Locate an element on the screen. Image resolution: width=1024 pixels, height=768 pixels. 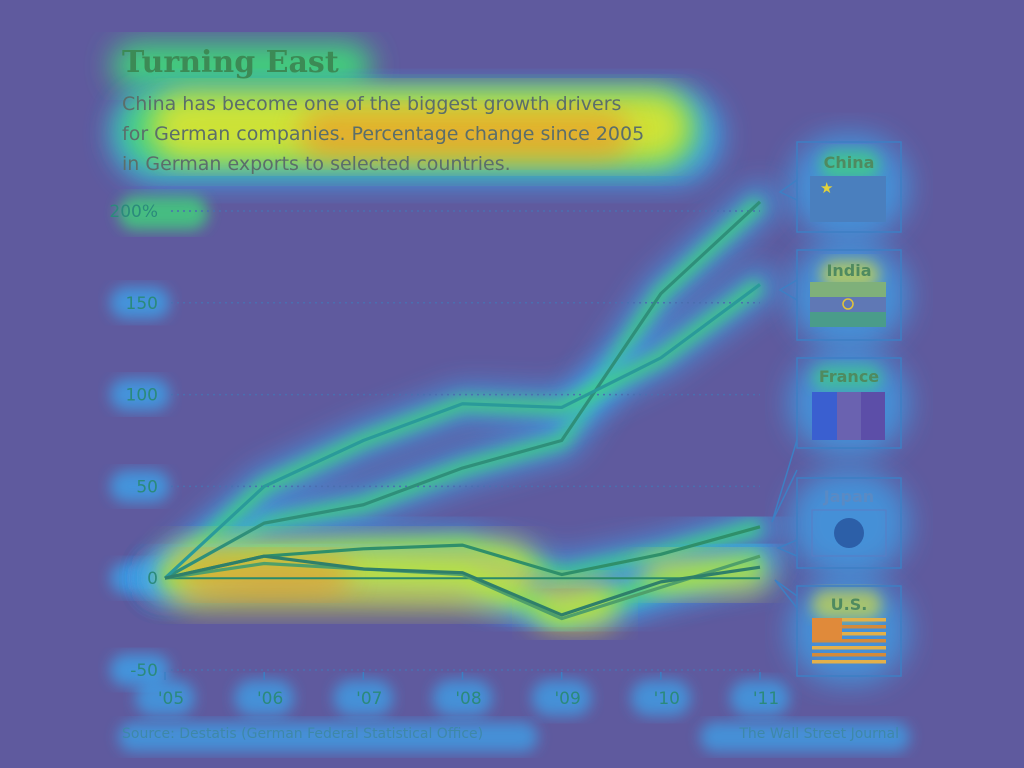
japan-flag-icon is located at coordinates (849, 533).